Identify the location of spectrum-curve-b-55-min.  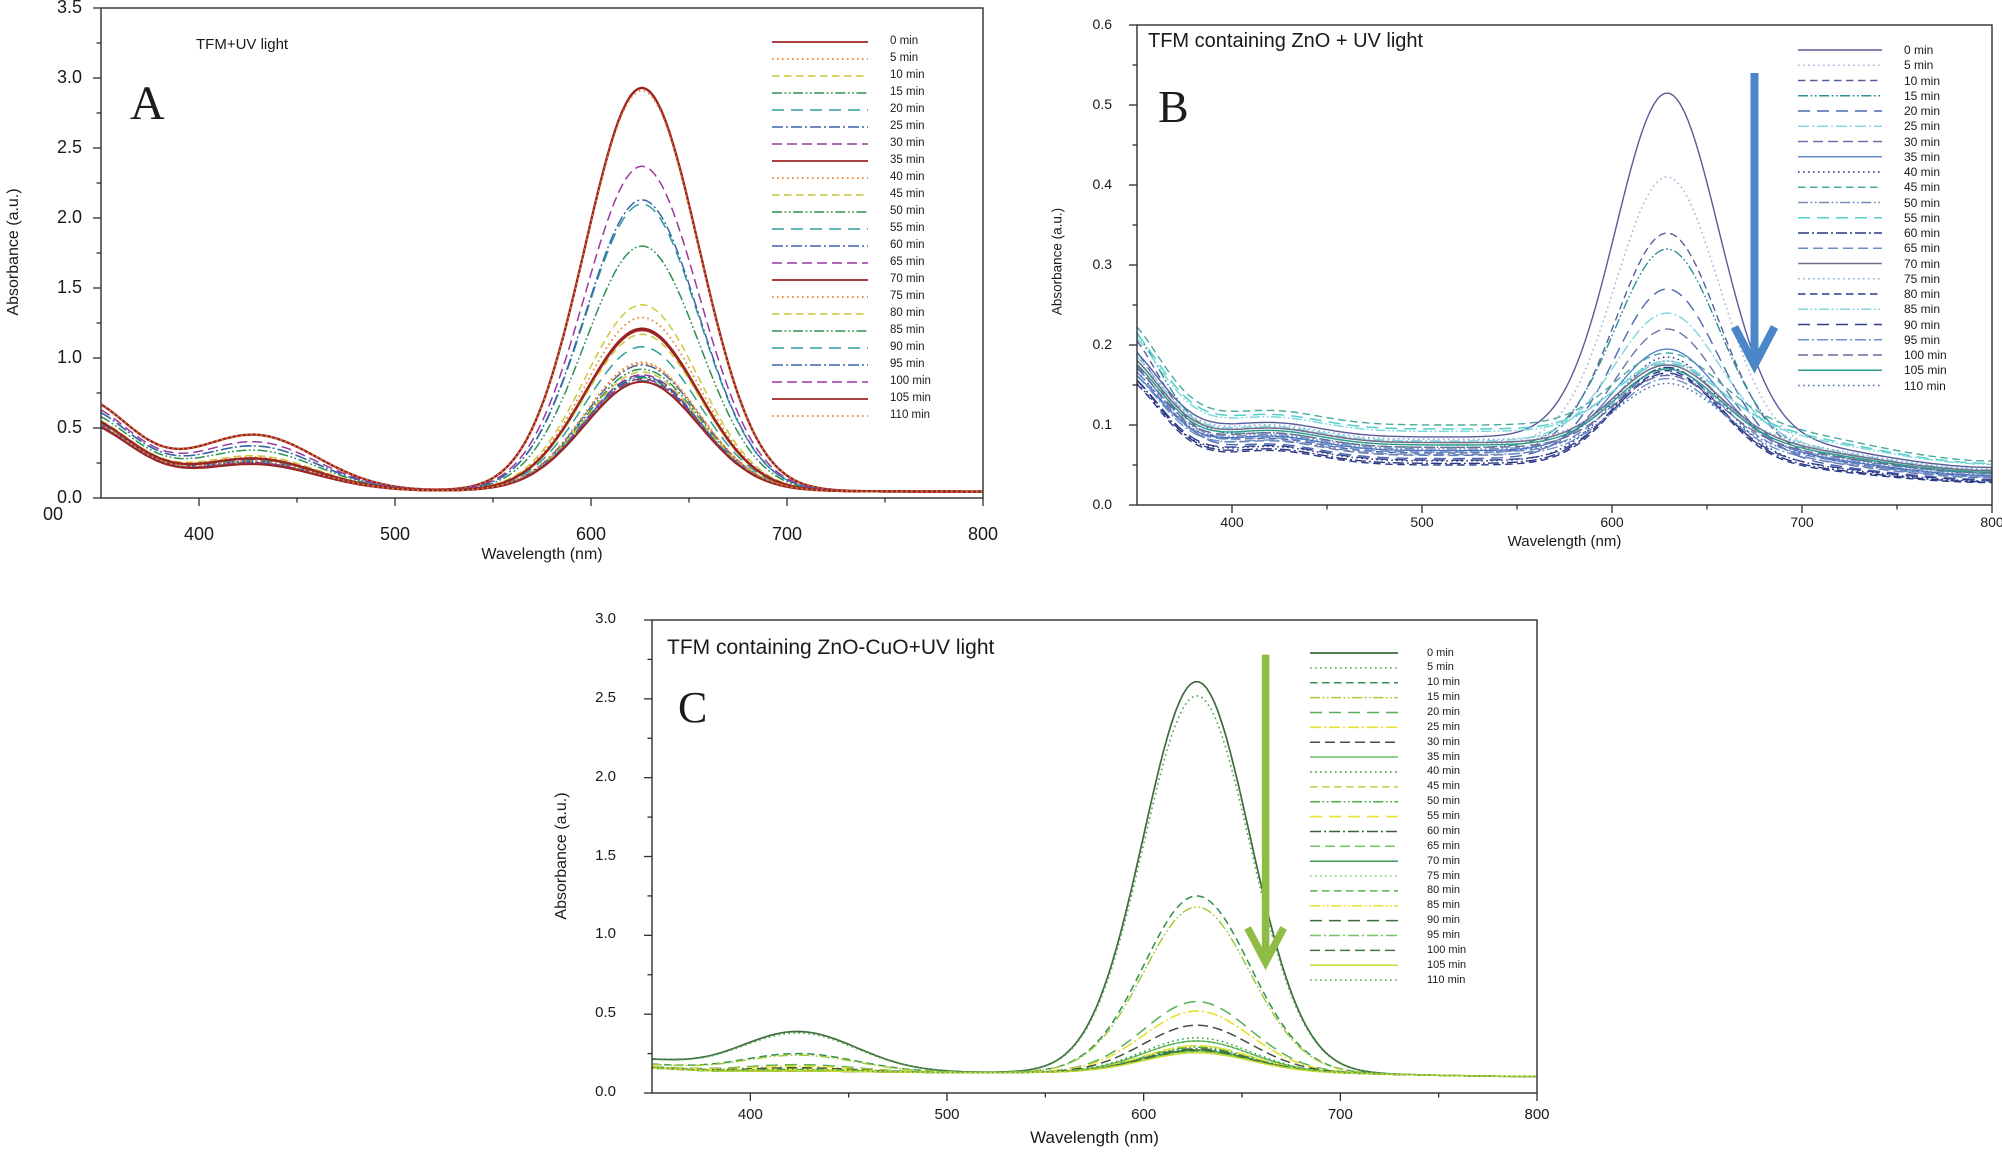
(1564, 399).